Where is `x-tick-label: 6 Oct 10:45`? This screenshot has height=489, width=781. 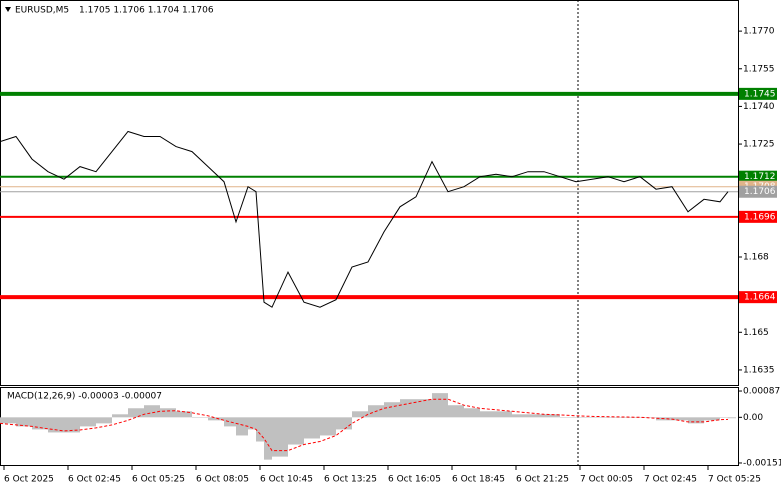
x-tick-label: 6 Oct 10:45 is located at coordinates (286, 480).